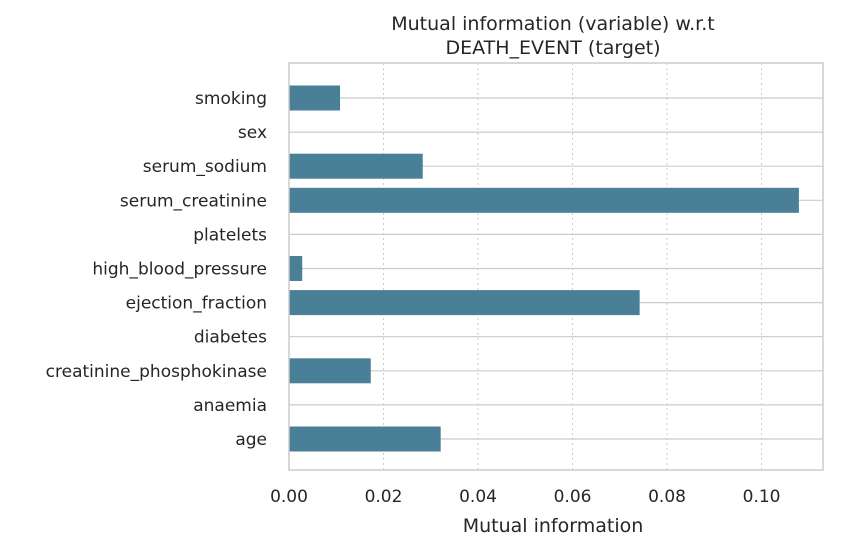  Describe the element at coordinates (667, 497) in the screenshot. I see `x-tick-label: 0.08` at that location.